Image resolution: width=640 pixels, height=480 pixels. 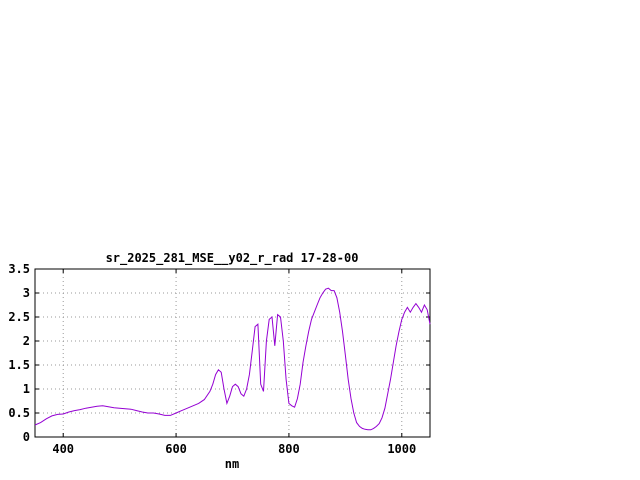 What do you see at coordinates (26, 389) in the screenshot?
I see `y-tick-label: 1` at bounding box center [26, 389].